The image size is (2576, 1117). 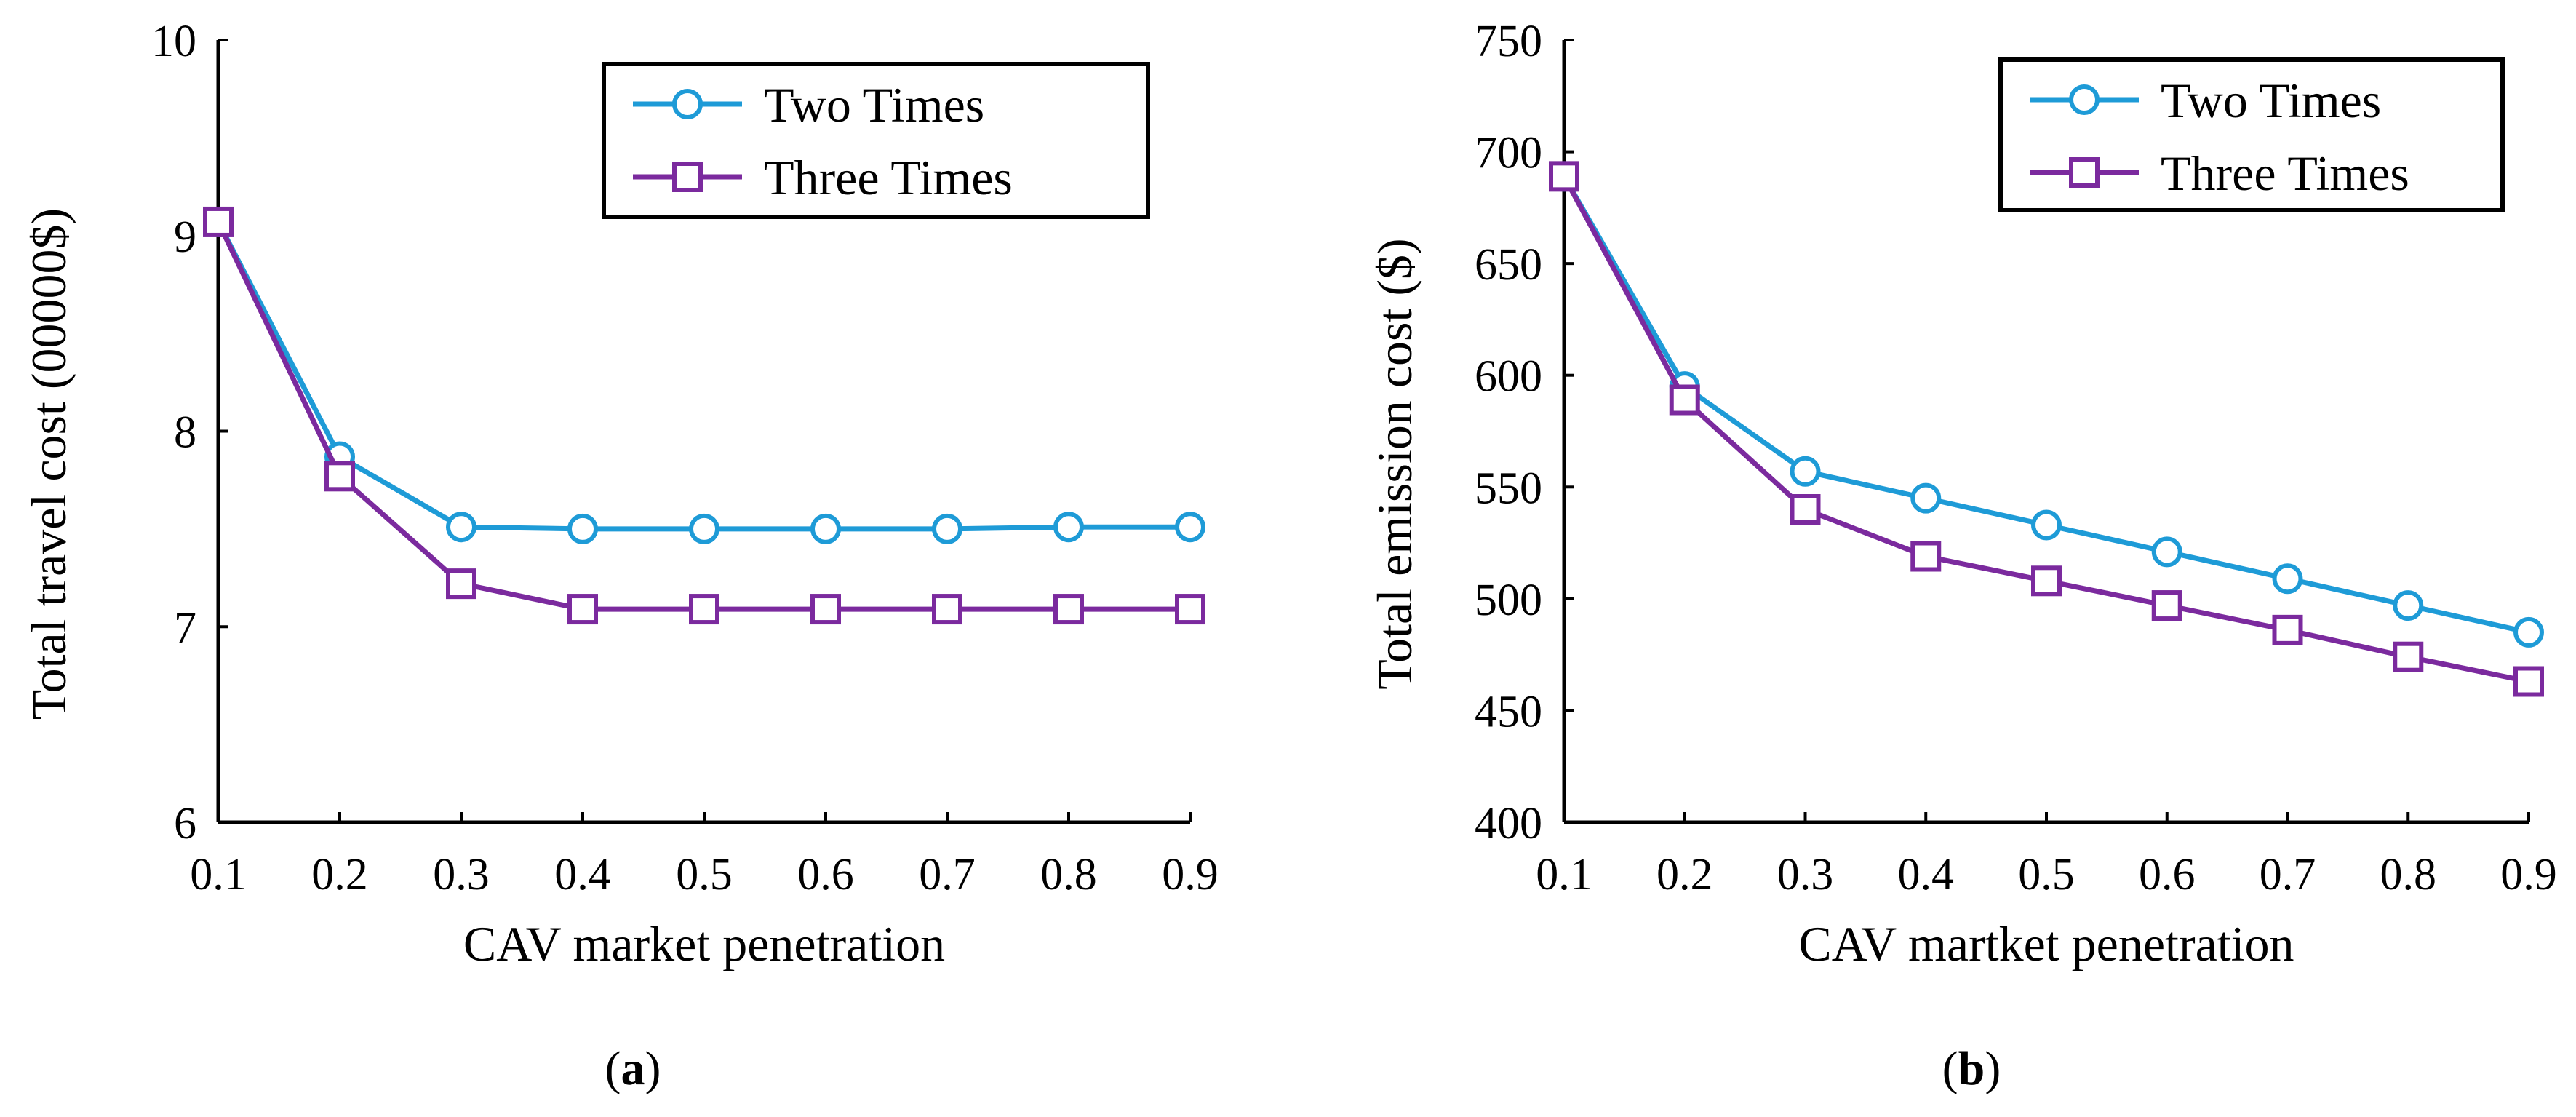 What do you see at coordinates (1508, 41) in the screenshot?
I see `chart-b-y-tick-label: 750` at bounding box center [1508, 41].